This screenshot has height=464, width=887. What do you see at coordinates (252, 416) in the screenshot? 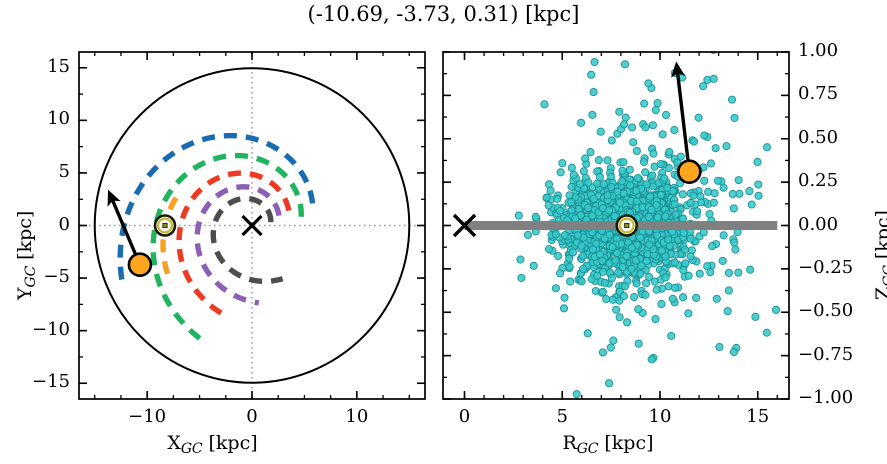
I see `left-xtick-label: 0` at bounding box center [252, 416].